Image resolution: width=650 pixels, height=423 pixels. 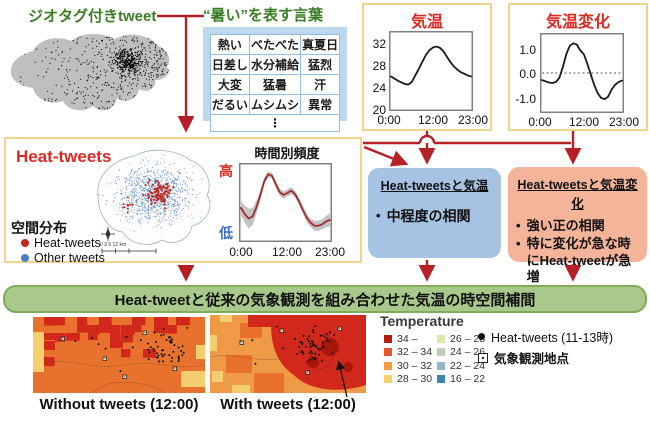 What do you see at coordinates (468, 365) in the screenshot?
I see `range-label: 22 – 24` at bounding box center [468, 365].